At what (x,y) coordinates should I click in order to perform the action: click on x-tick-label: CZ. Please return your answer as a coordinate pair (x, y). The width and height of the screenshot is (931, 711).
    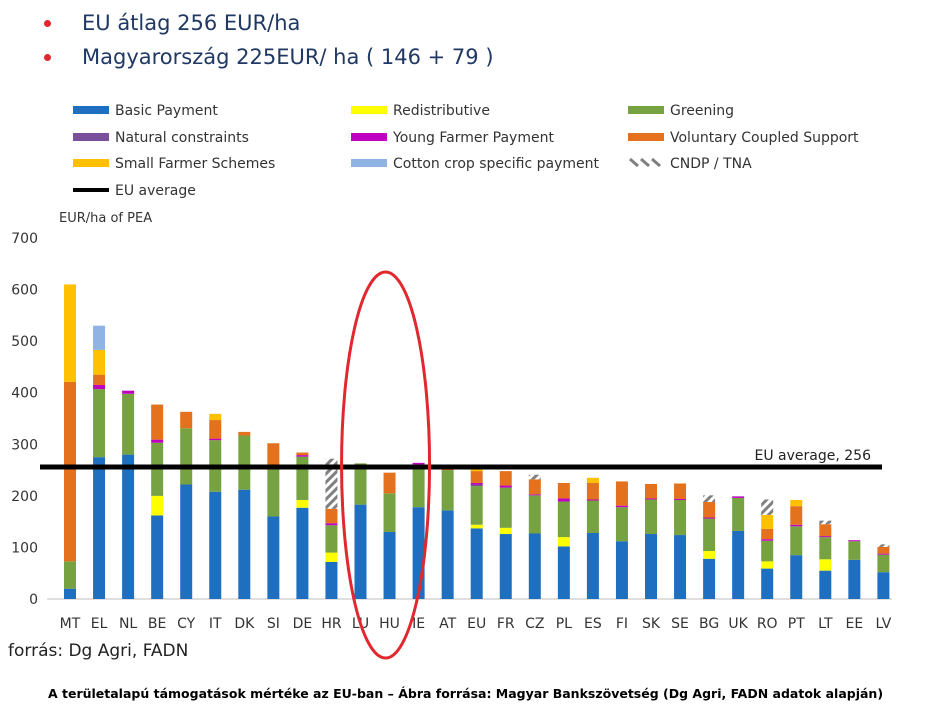
    Looking at the image, I should click on (534, 624).